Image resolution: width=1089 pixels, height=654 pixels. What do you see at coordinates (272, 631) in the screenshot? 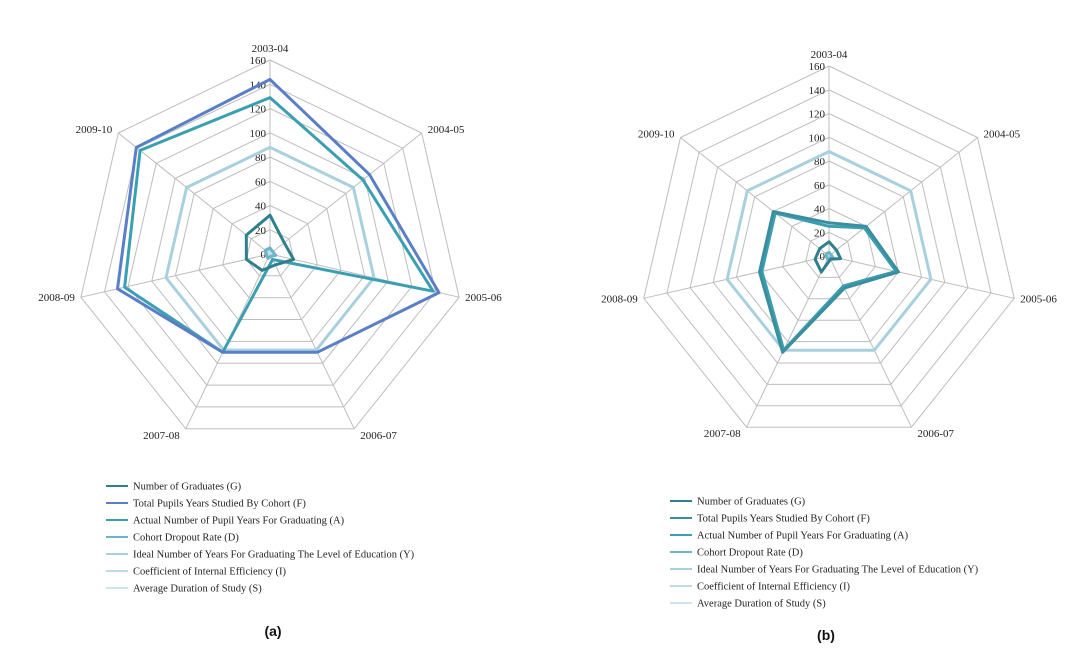
I see `panel-label: (a)` at bounding box center [272, 631].